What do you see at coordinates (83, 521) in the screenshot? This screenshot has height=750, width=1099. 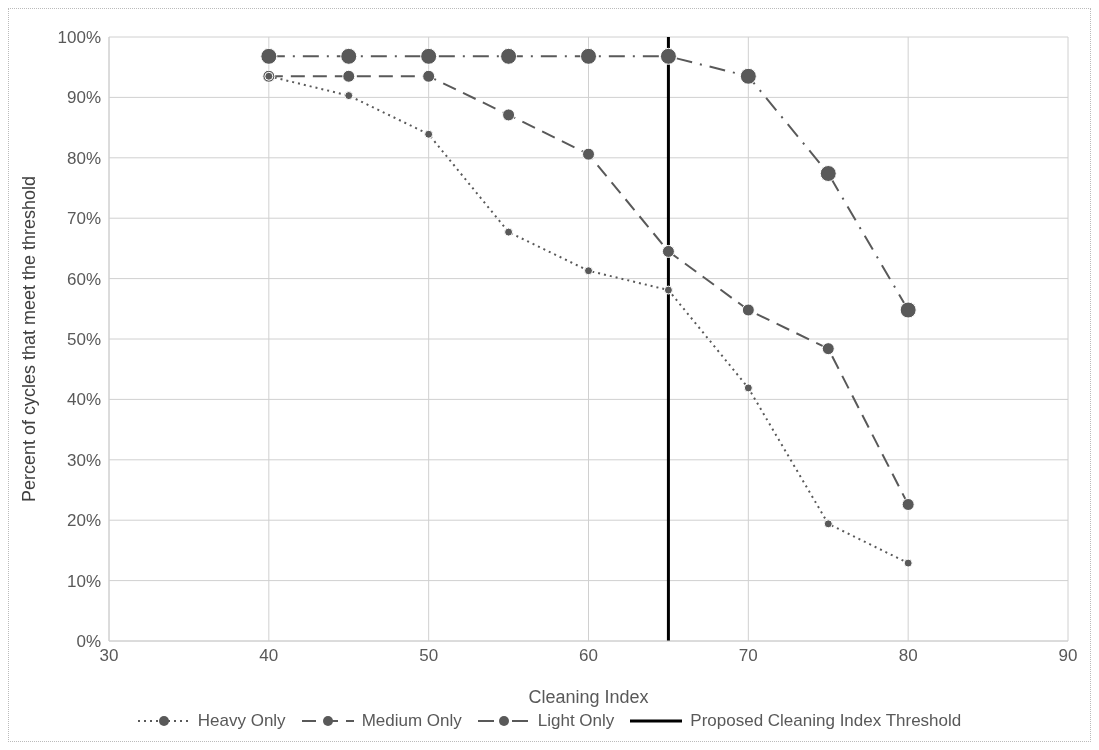 I see `y-tick-label: 20%` at bounding box center [83, 521].